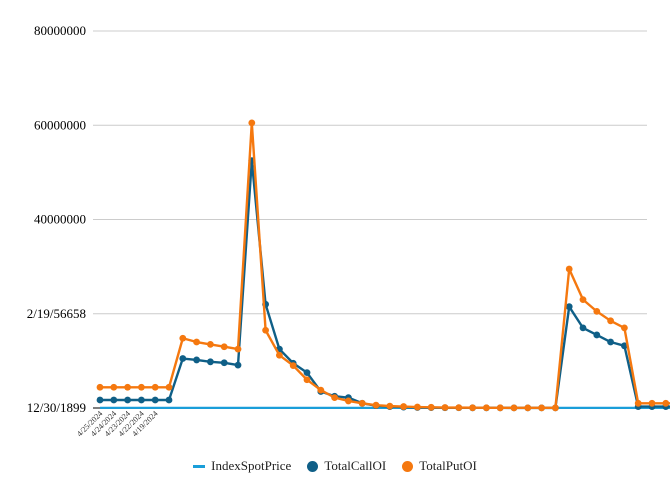  What do you see at coordinates (60, 219) in the screenshot?
I see `y-tick-label: 40000000` at bounding box center [60, 219].